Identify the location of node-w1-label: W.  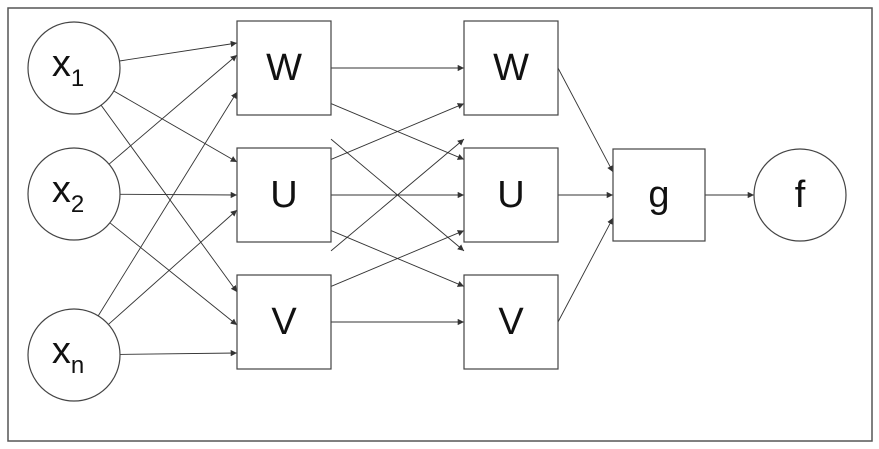
(284, 68).